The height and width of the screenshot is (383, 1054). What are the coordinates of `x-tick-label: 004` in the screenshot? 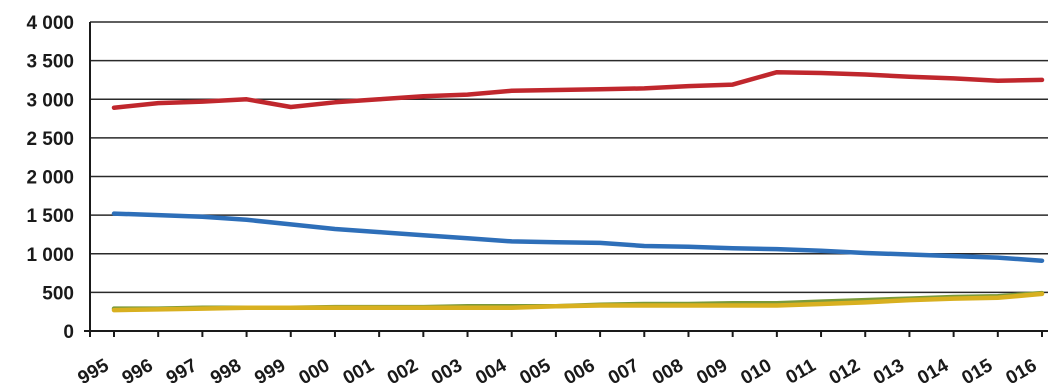 It's located at (491, 369).